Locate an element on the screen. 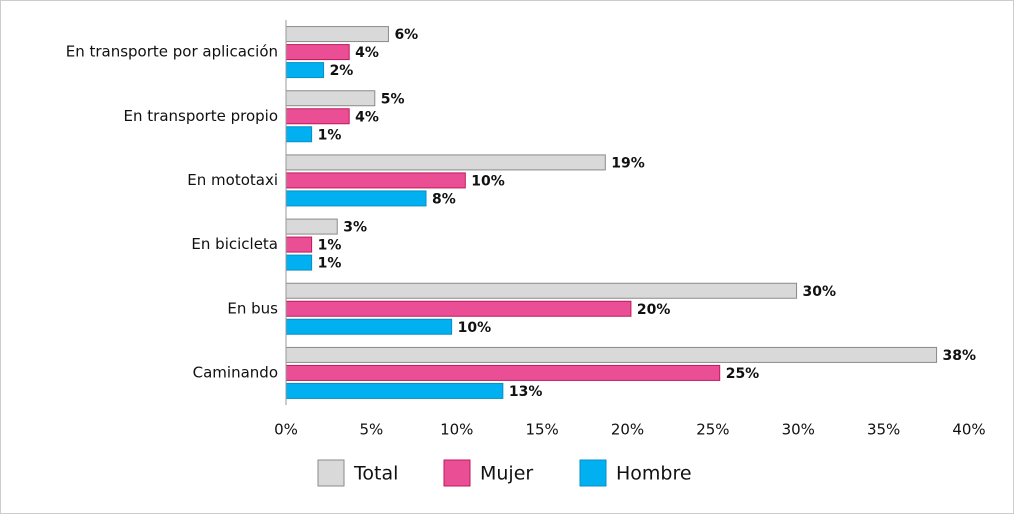  y-tick-label: En transporte propio is located at coordinates (201, 116).